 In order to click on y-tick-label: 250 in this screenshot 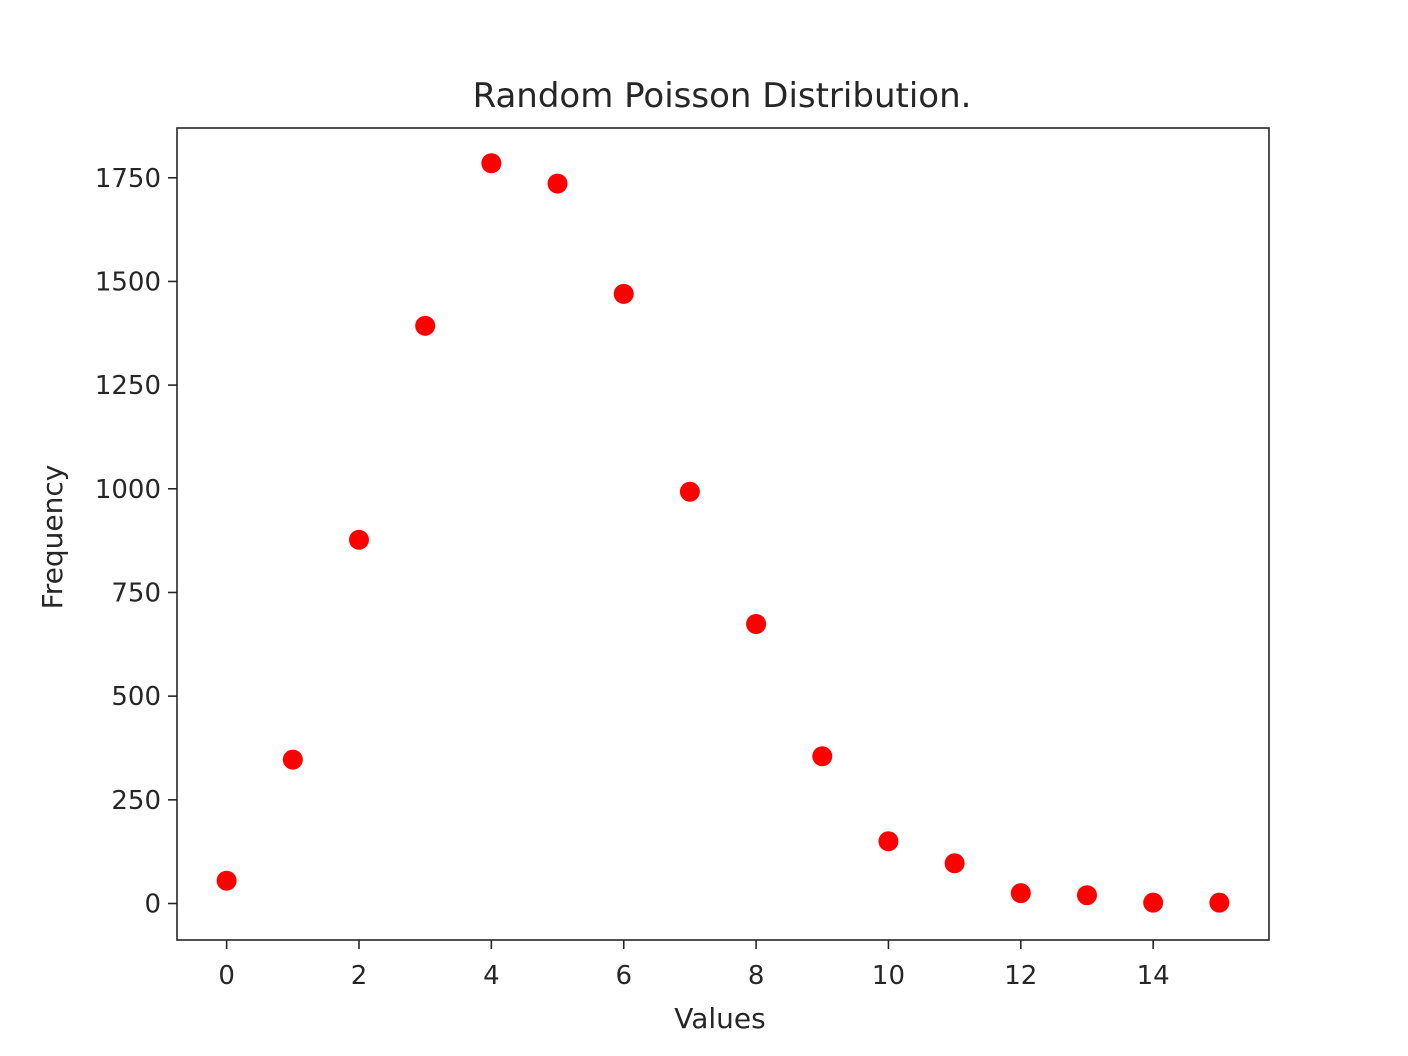, I will do `click(136, 801)`.